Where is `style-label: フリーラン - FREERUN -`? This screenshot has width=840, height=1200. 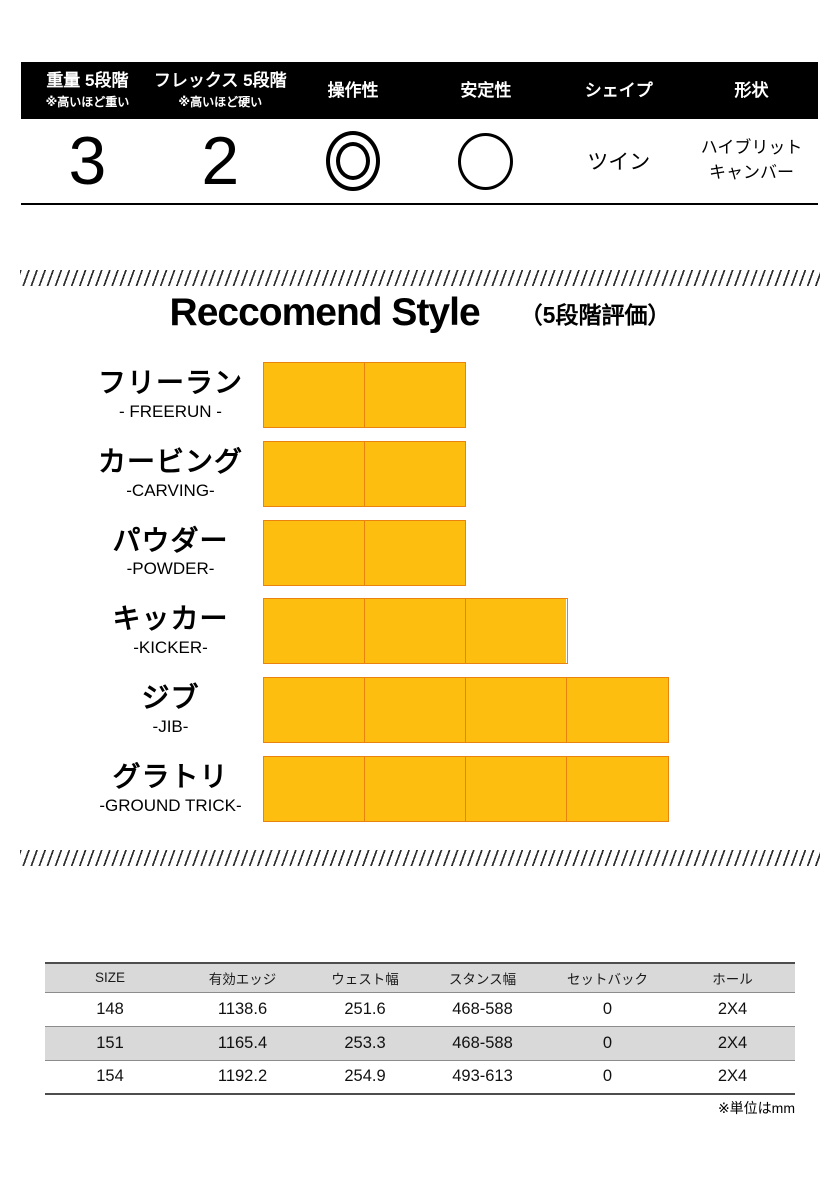
style-label: フリーラン - FREERUN - is located at coordinates (170, 394).